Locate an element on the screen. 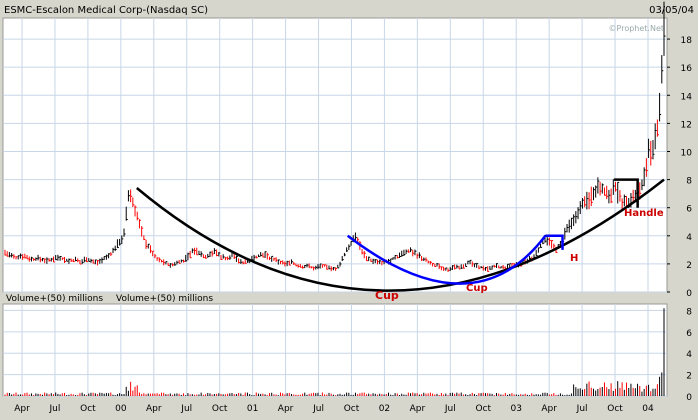 The height and width of the screenshot is (420, 698). price-tick-label: 12 is located at coordinates (686, 125).